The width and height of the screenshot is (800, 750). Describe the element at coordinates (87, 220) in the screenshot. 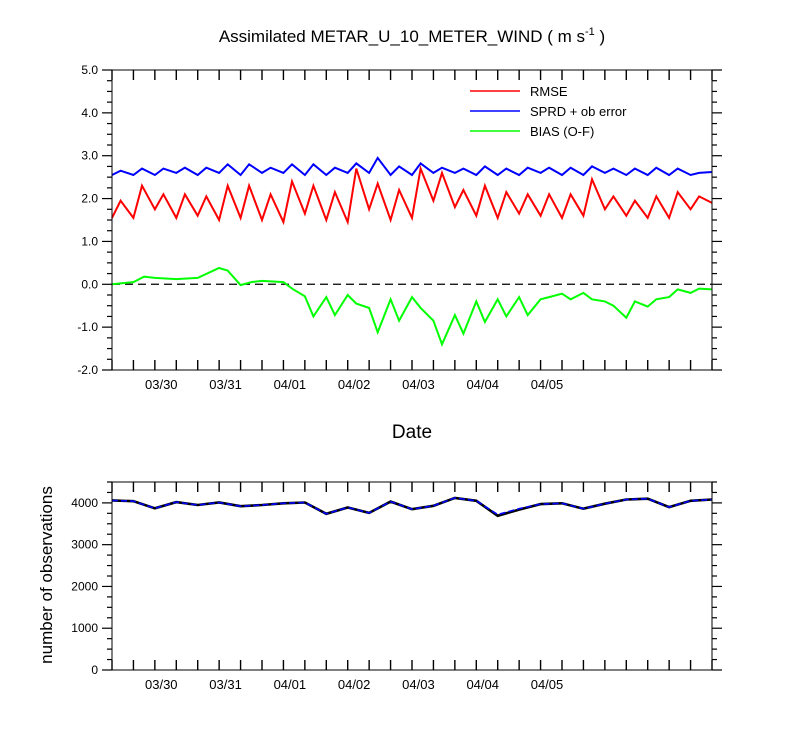

I see `top-panel-y-tick-labels: 5.0 4.0 3.0 2.0 1.0 0.0 -1.0 -2.0` at that location.